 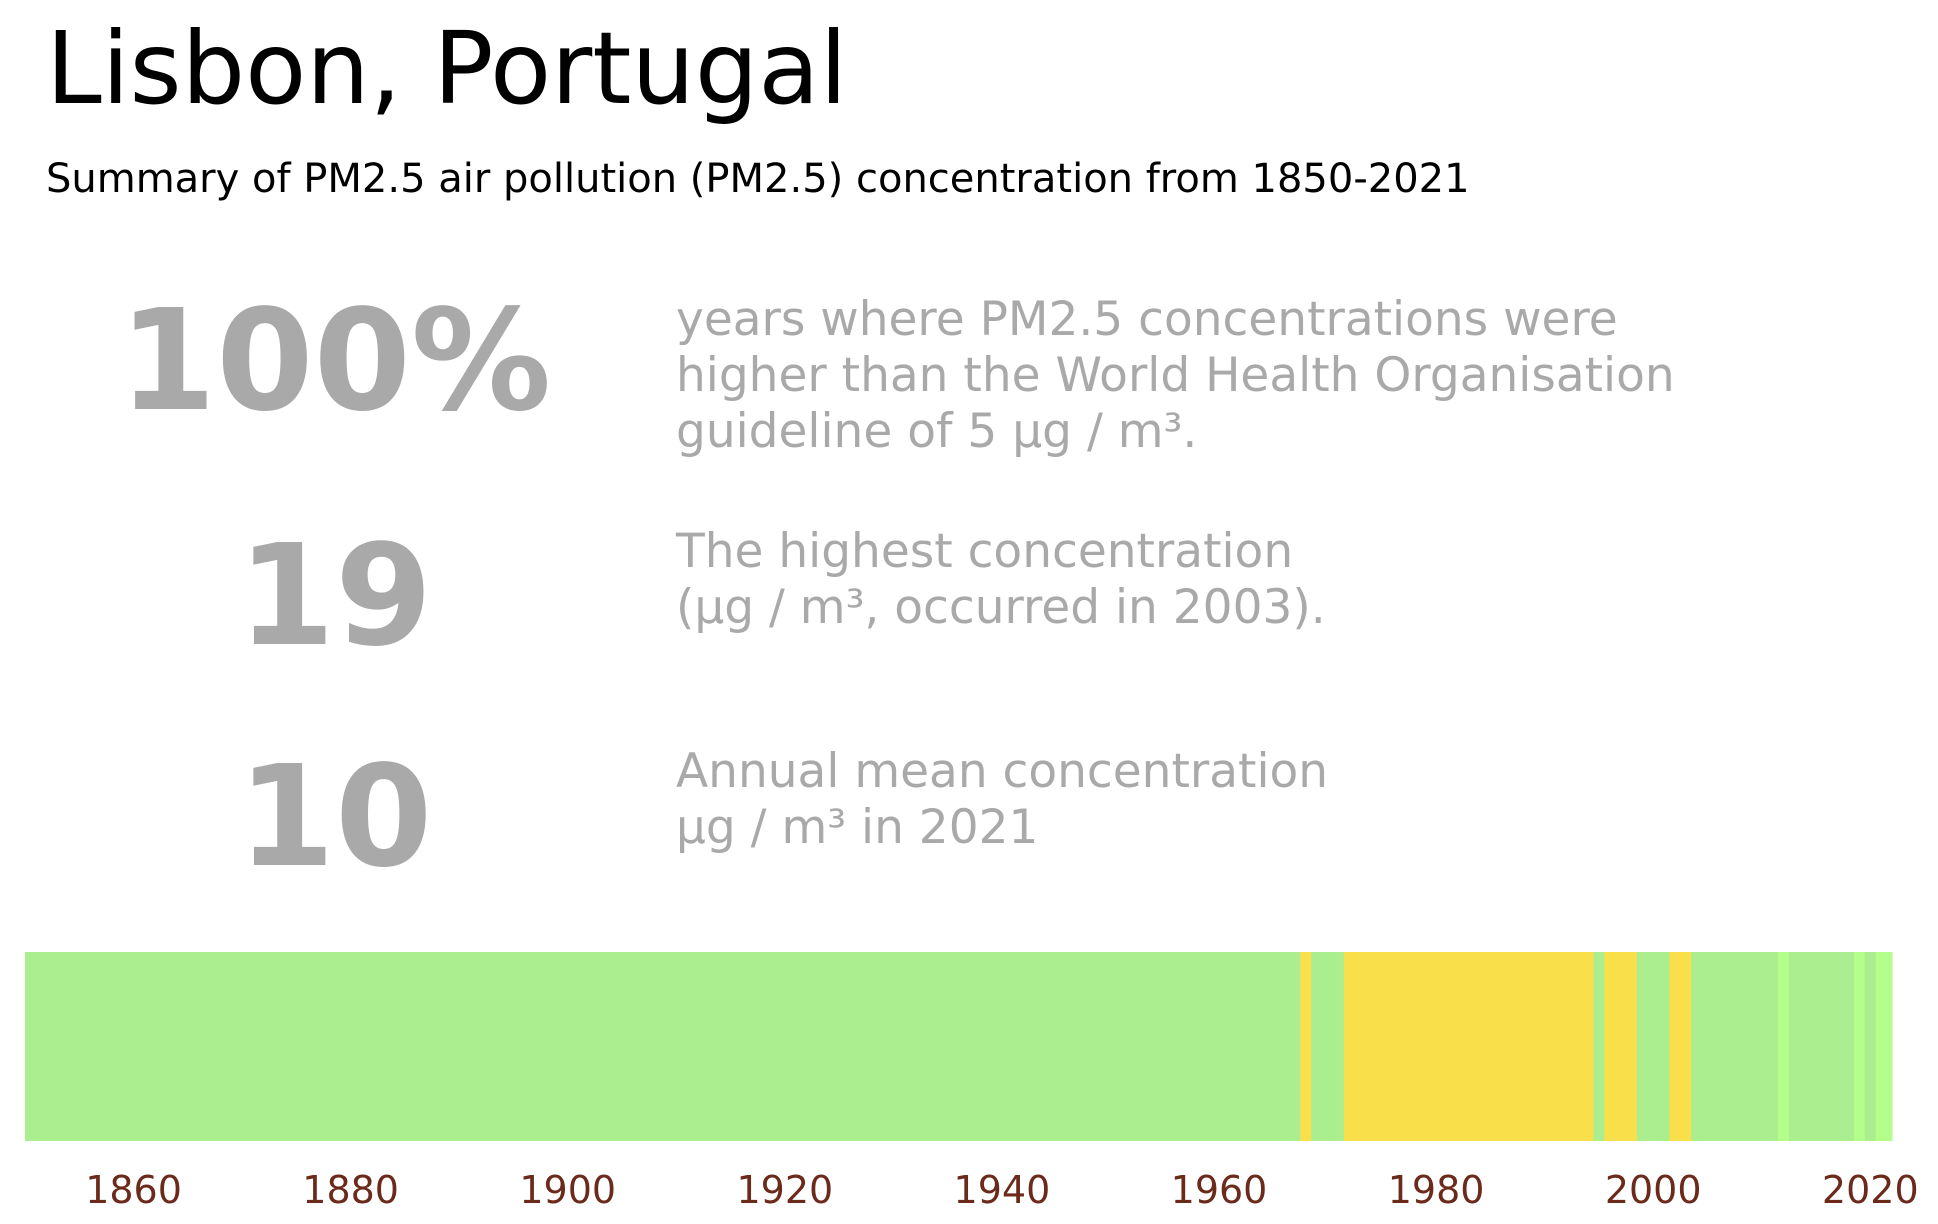 What do you see at coordinates (1002, 771) in the screenshot?
I see `stat-description-line: Annual mean concentration` at bounding box center [1002, 771].